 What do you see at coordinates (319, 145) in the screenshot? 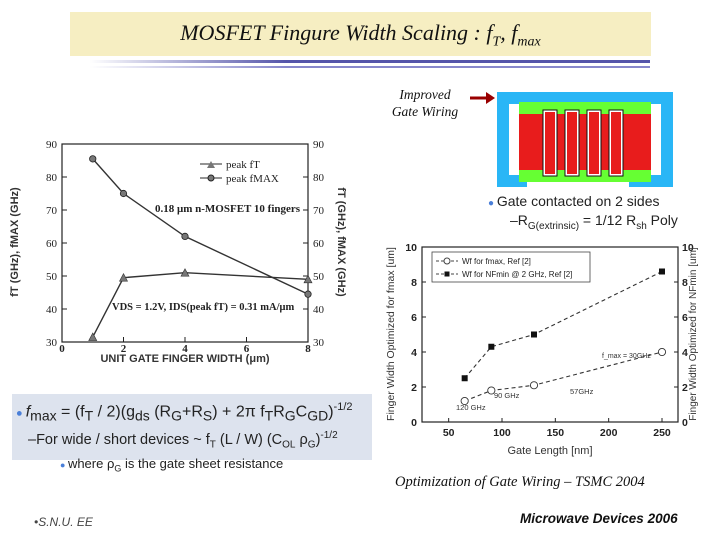
I see `y-tick-label-right: 90` at bounding box center [319, 145].